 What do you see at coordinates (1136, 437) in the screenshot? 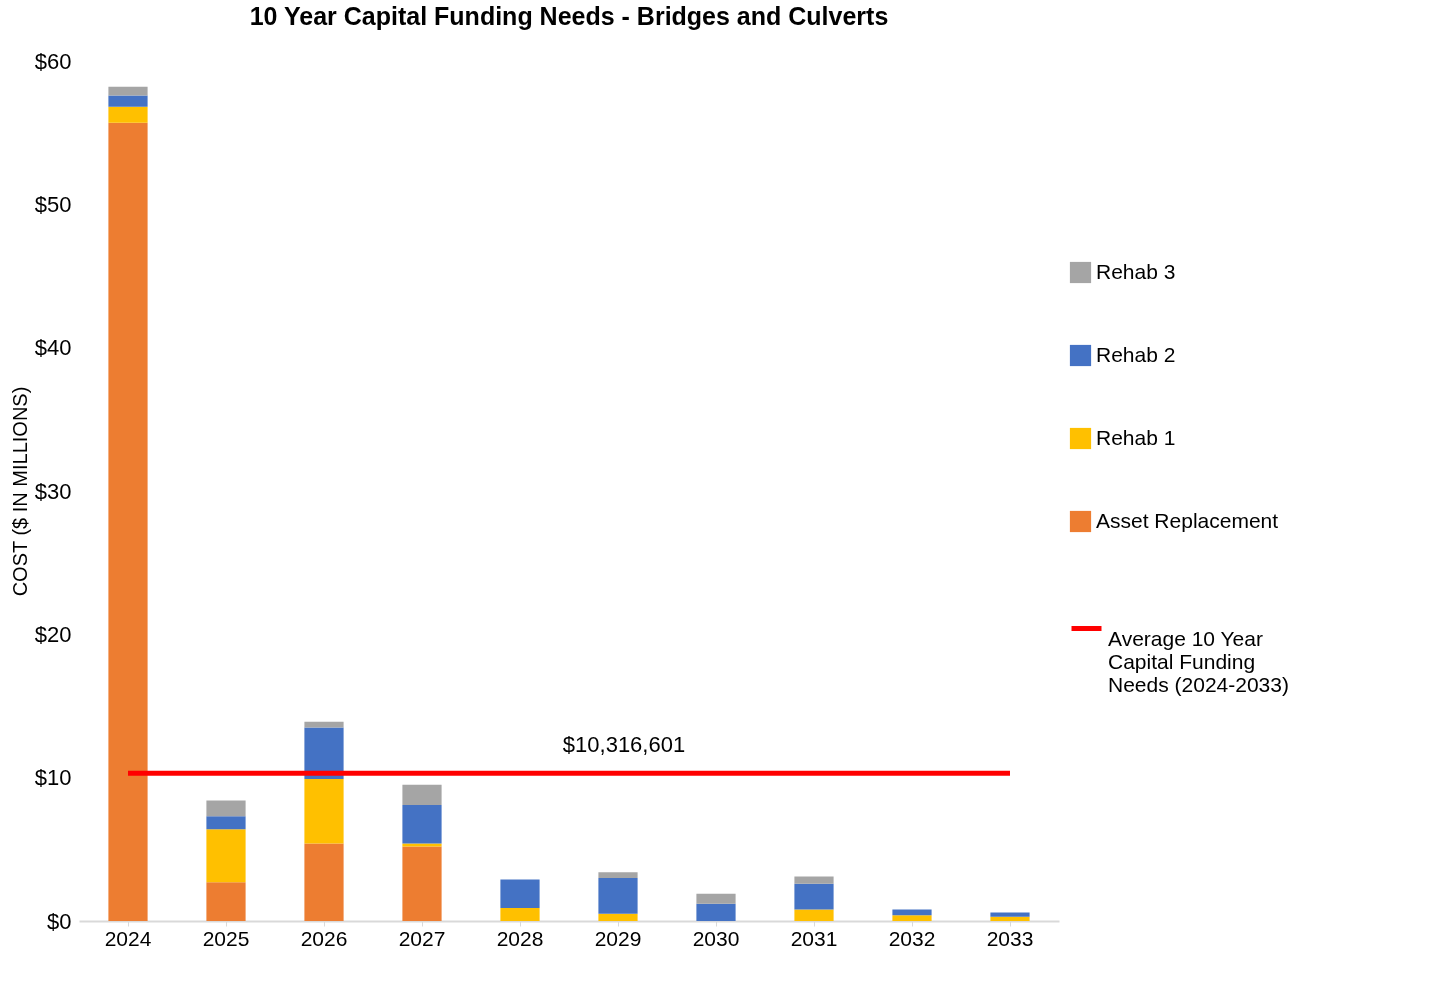
I see `legend-label: Rehab 1` at bounding box center [1136, 437].